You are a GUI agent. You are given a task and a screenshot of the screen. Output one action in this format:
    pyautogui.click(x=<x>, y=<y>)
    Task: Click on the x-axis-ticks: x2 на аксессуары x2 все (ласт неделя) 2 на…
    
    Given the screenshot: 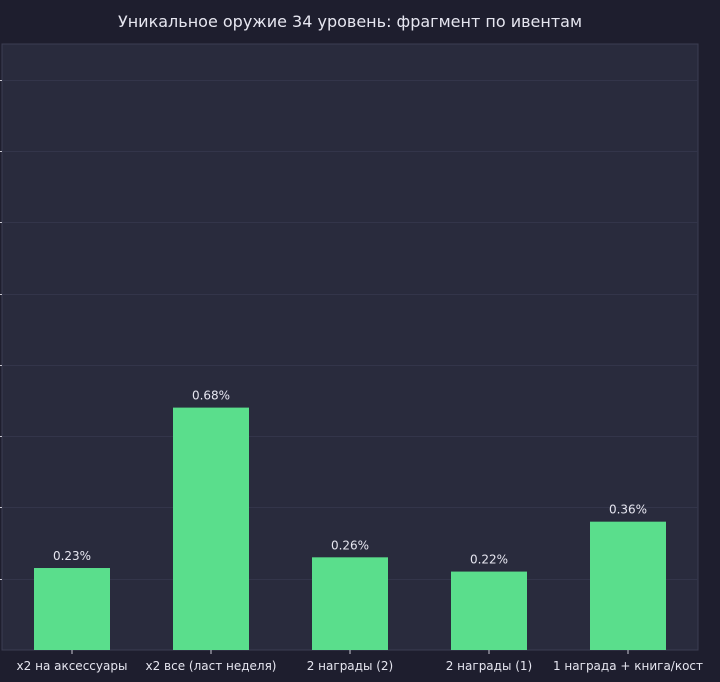 What is the action you would take?
    pyautogui.click(x=360, y=661)
    